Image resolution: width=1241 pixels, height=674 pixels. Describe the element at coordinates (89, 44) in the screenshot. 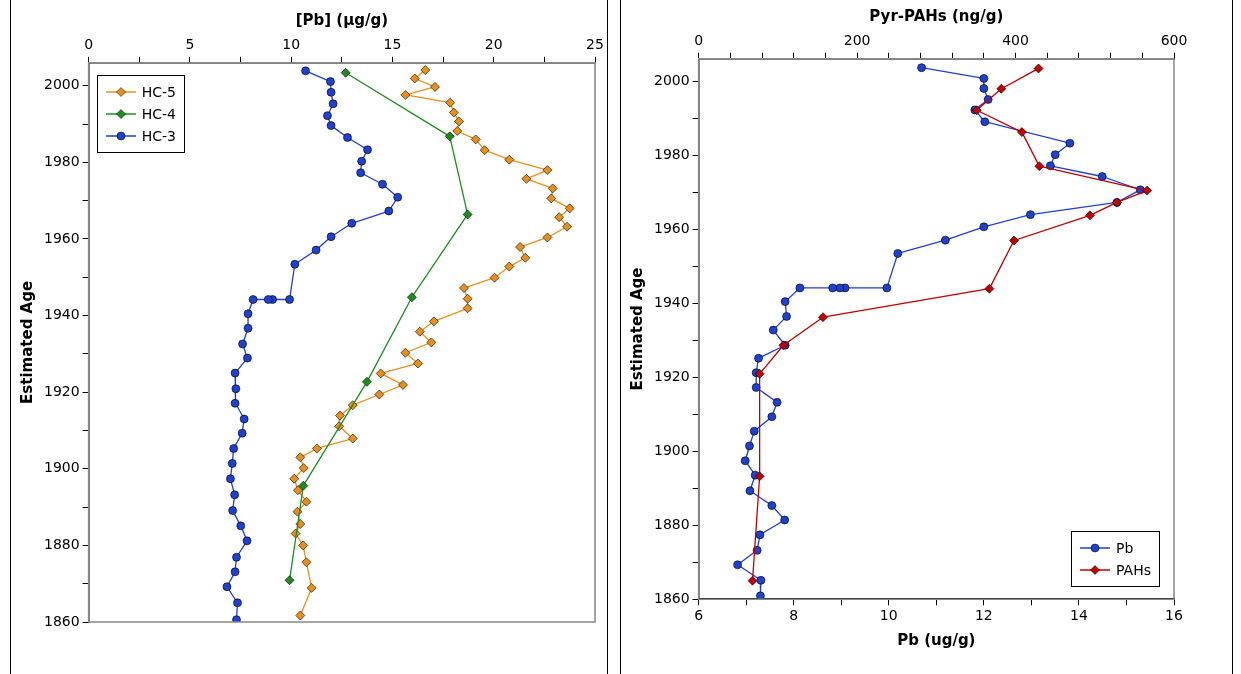

I see `x-tick-label: 0` at that location.